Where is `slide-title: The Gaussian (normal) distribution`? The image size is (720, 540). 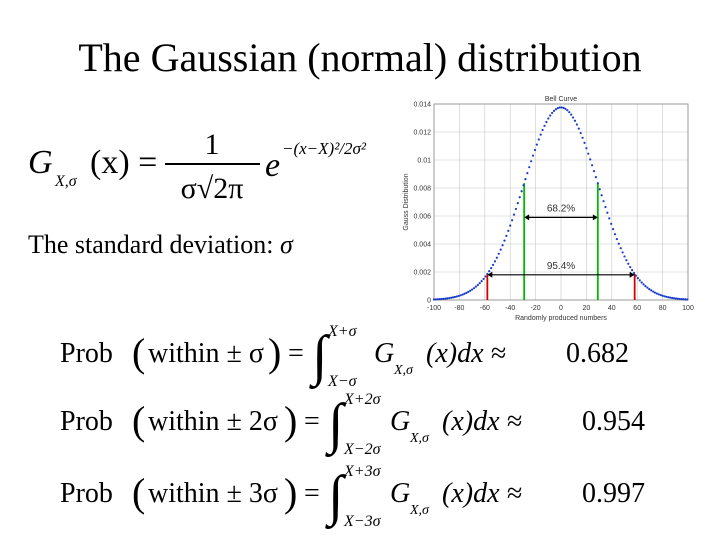
slide-title: The Gaussian (normal) distribution is located at coordinates (360, 57).